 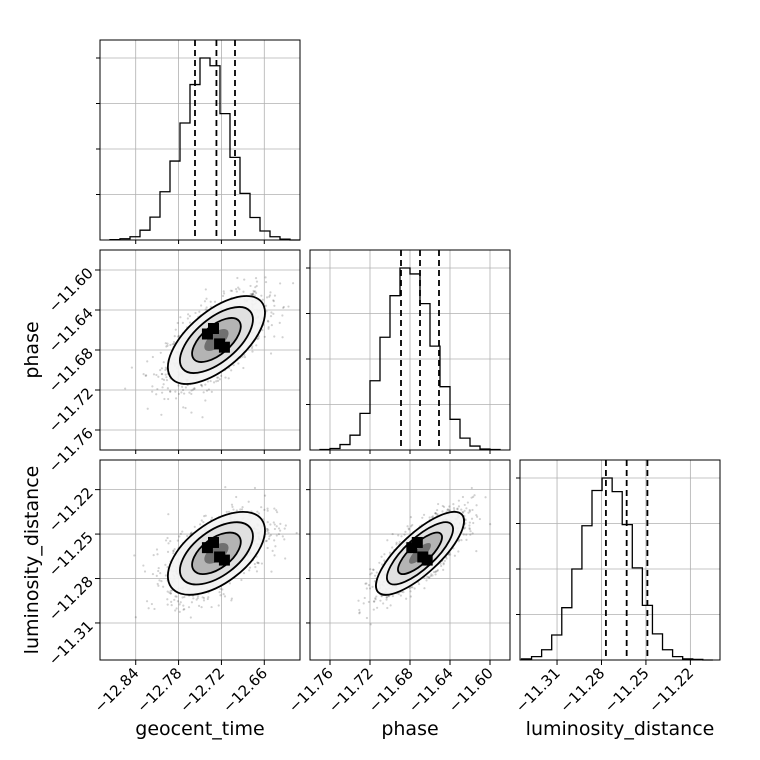 What do you see at coordinates (582, 690) in the screenshot?
I see `xtick-label-luminosity_distance: −11.28` at bounding box center [582, 690].